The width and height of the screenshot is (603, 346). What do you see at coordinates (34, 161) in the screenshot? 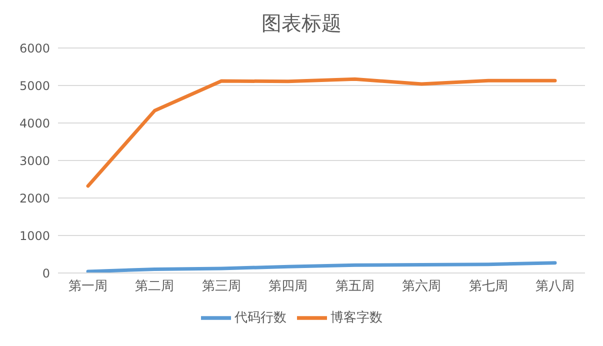
I see `y-tick-label: 3000` at bounding box center [34, 161].